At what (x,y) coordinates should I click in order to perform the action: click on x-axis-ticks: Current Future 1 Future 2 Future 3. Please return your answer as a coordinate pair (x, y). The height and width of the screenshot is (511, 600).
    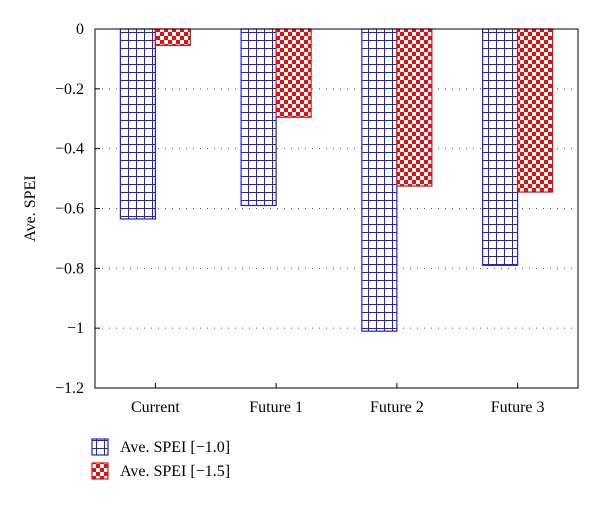
    Looking at the image, I should click on (338, 399).